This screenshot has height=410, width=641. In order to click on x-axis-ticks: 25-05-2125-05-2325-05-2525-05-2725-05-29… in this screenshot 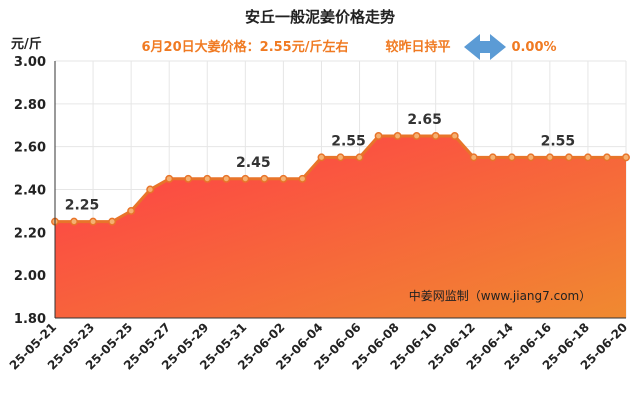, I will do `click(318, 346)`.